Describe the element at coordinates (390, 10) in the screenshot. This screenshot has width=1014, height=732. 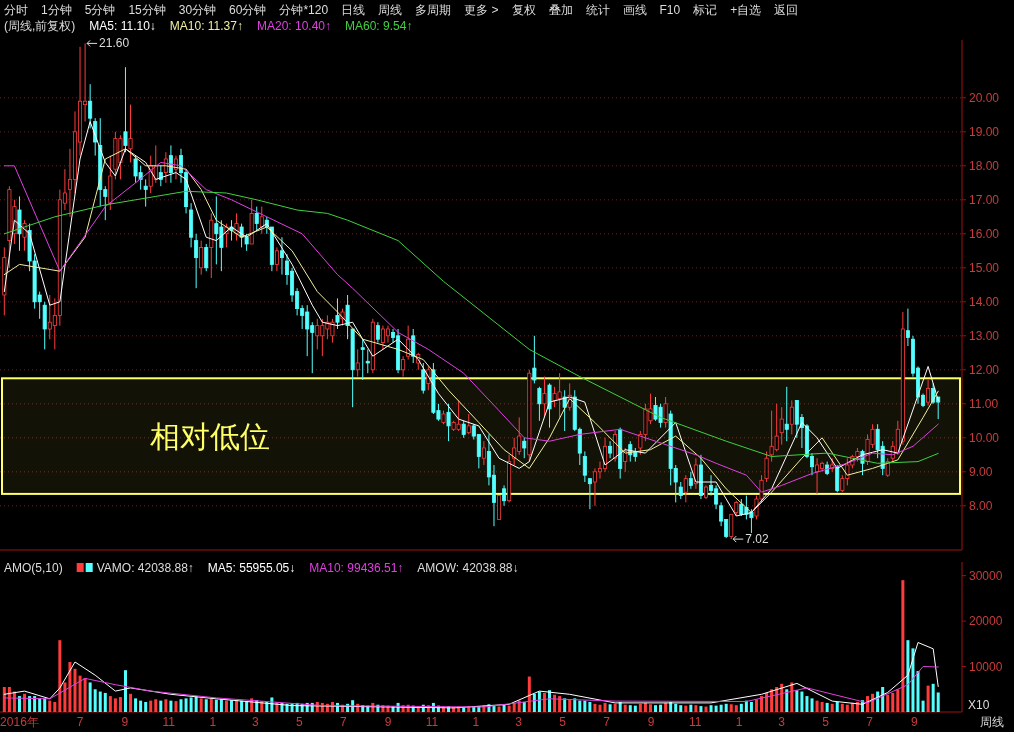
I see `text: 周线` at that location.